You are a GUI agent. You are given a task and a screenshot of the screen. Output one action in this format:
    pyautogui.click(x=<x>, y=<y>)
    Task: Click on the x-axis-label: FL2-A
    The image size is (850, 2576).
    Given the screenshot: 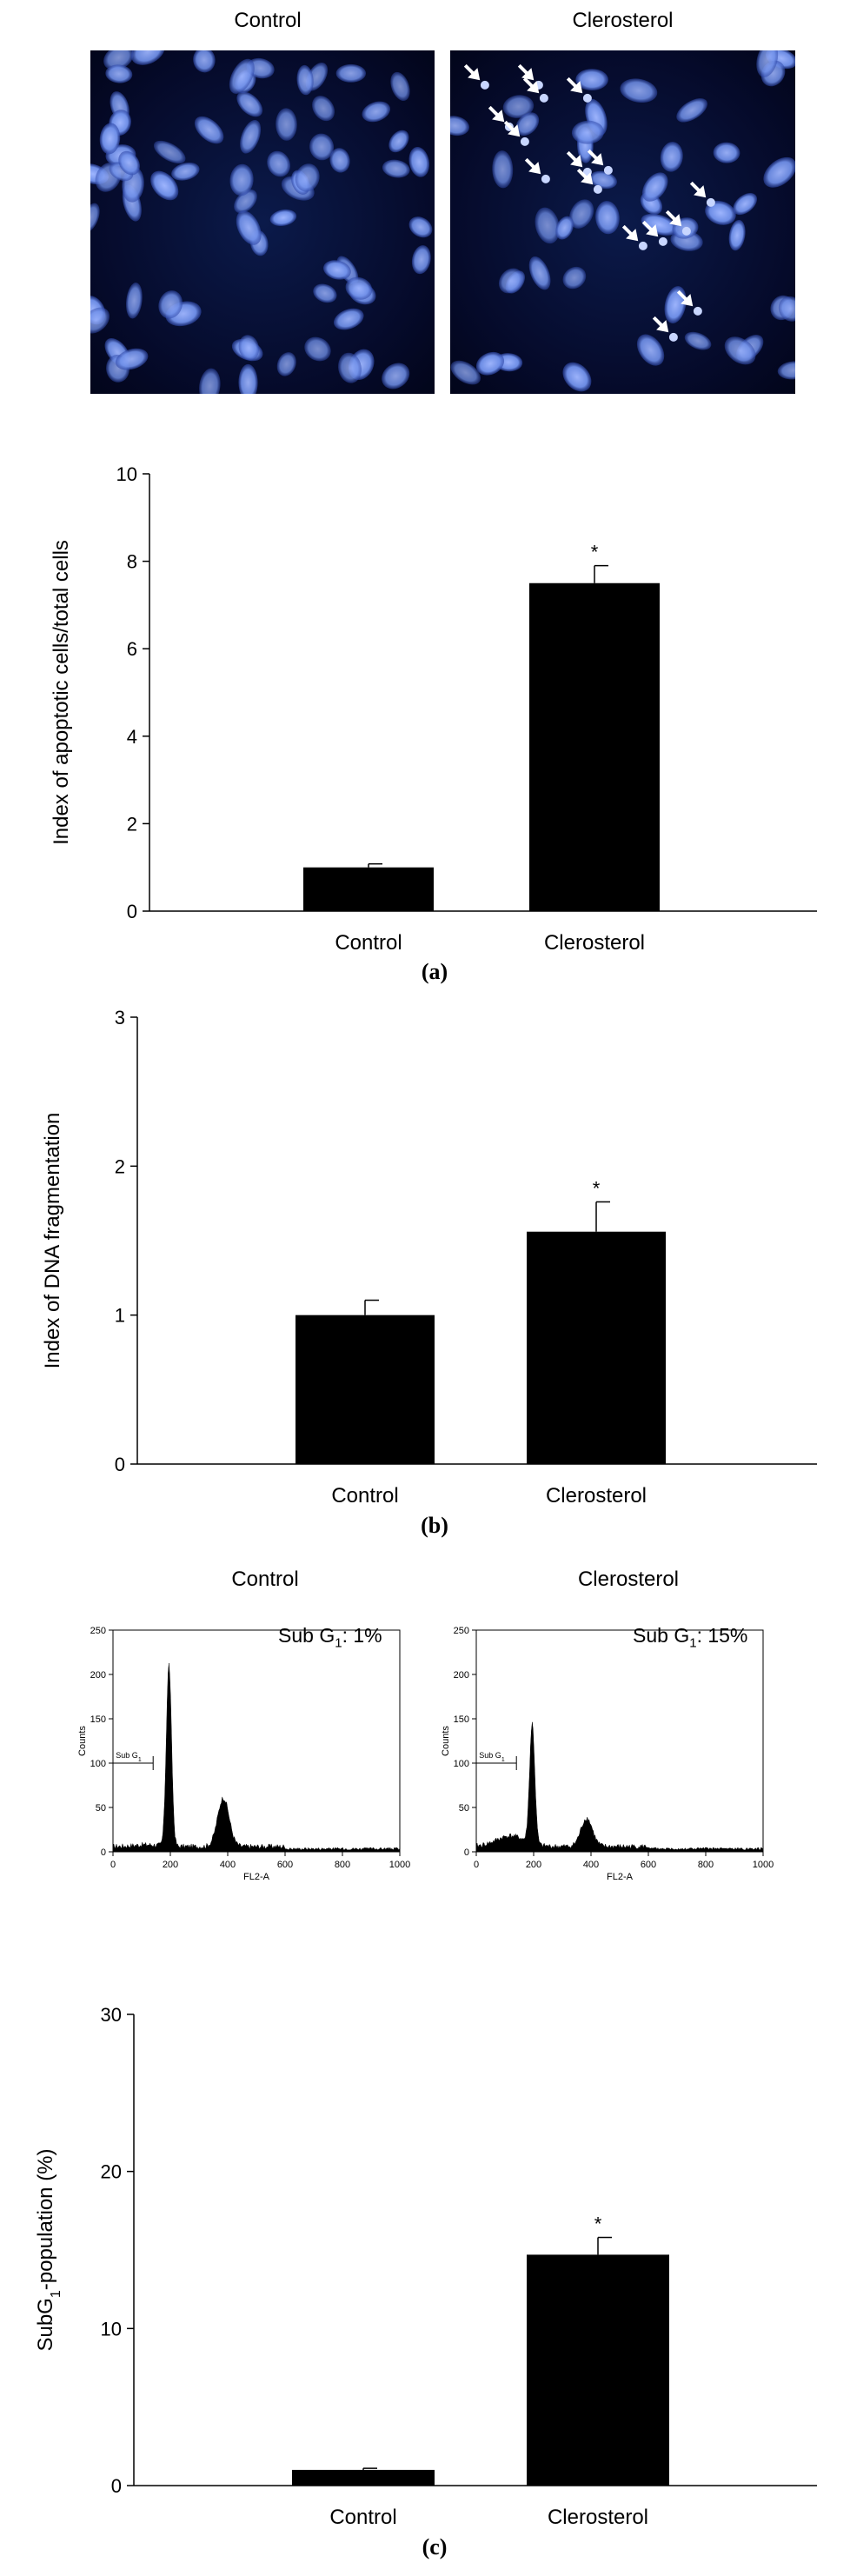 What is the action you would take?
    pyautogui.click(x=256, y=1877)
    